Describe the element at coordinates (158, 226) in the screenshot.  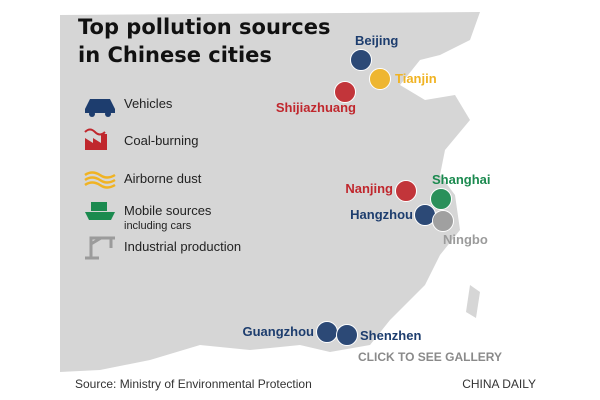
I see `legend-sublabel: including cars` at that location.